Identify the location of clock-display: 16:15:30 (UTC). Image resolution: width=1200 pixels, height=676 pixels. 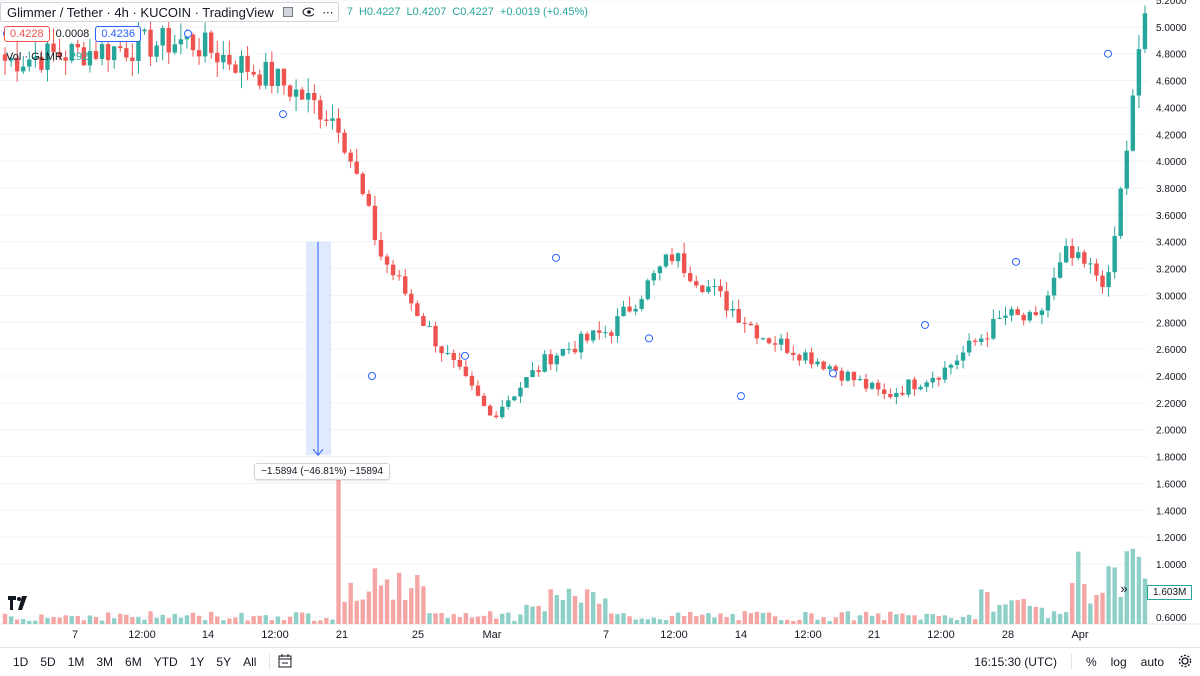
(1015, 662).